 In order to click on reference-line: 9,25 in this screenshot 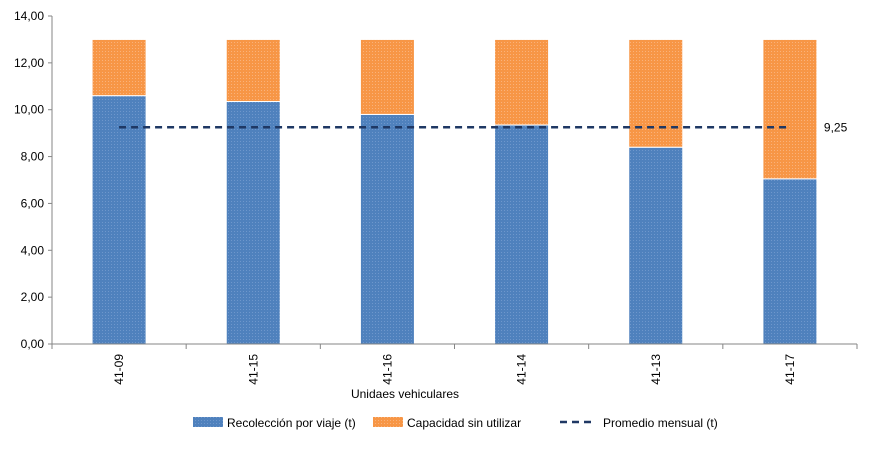, I will do `click(483, 127)`.